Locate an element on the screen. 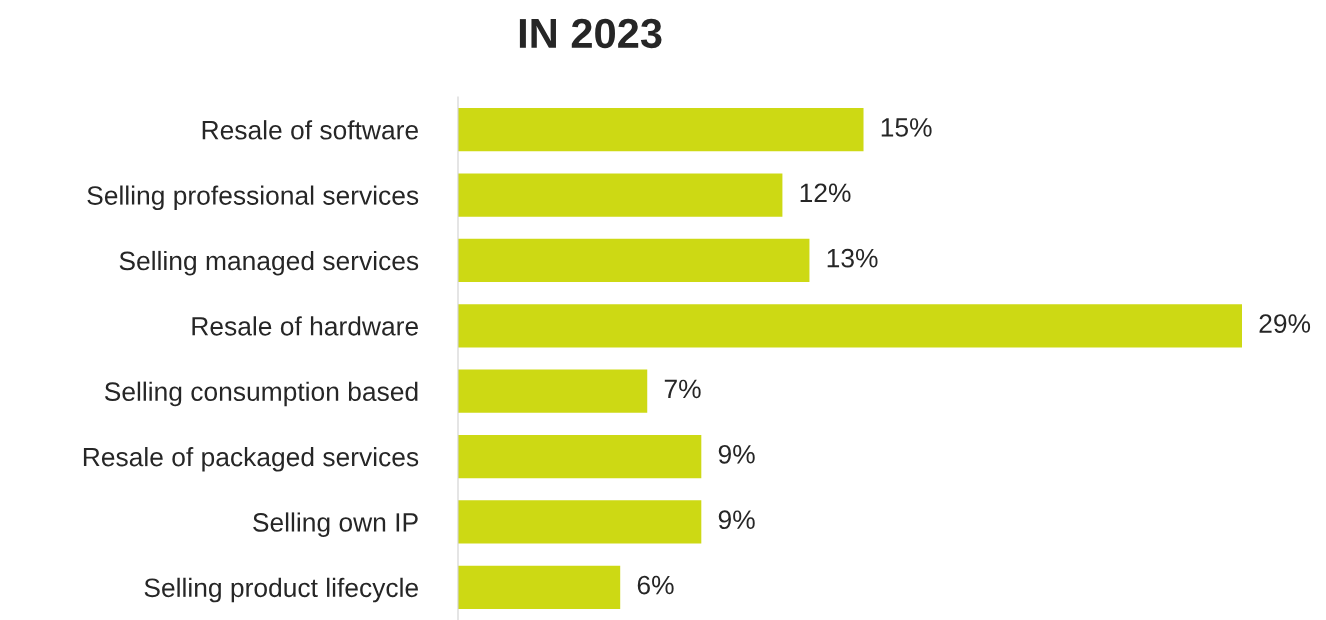 The width and height of the screenshot is (1326, 620). y-tick-label: Resale of packaged services is located at coordinates (251, 459).